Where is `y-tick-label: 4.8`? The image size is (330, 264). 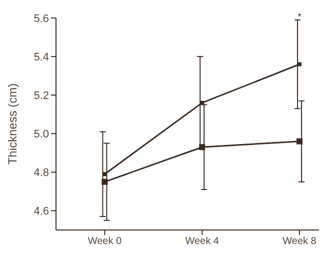 y-tick-label: 4.8 is located at coordinates (41, 173).